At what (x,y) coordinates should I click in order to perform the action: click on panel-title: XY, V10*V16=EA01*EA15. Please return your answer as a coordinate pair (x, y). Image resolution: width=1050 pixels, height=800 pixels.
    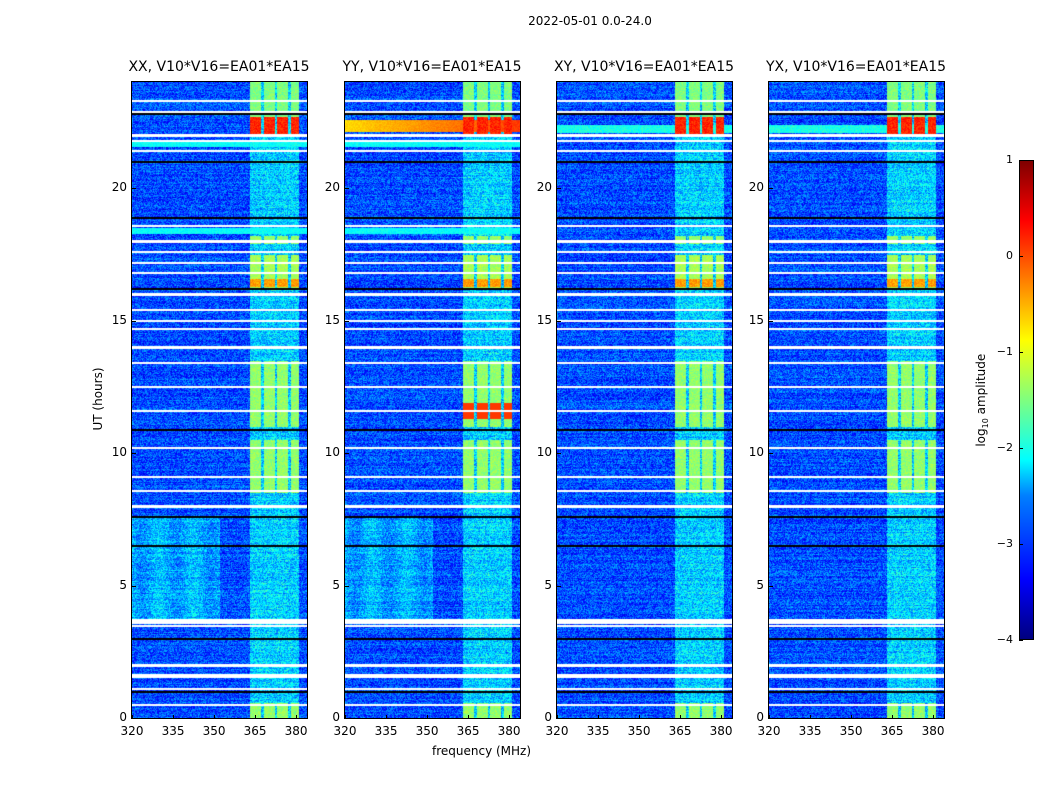
    Looking at the image, I should click on (644, 67).